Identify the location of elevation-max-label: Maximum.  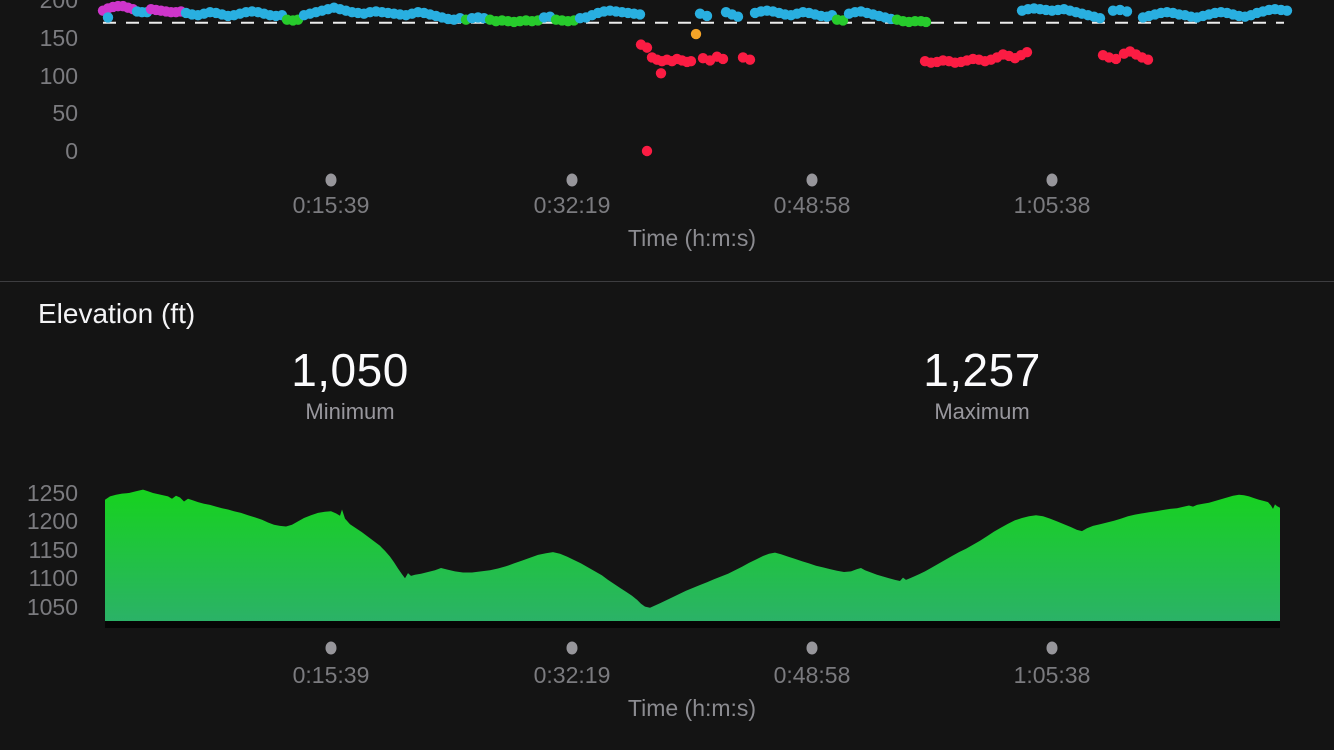
(982, 412).